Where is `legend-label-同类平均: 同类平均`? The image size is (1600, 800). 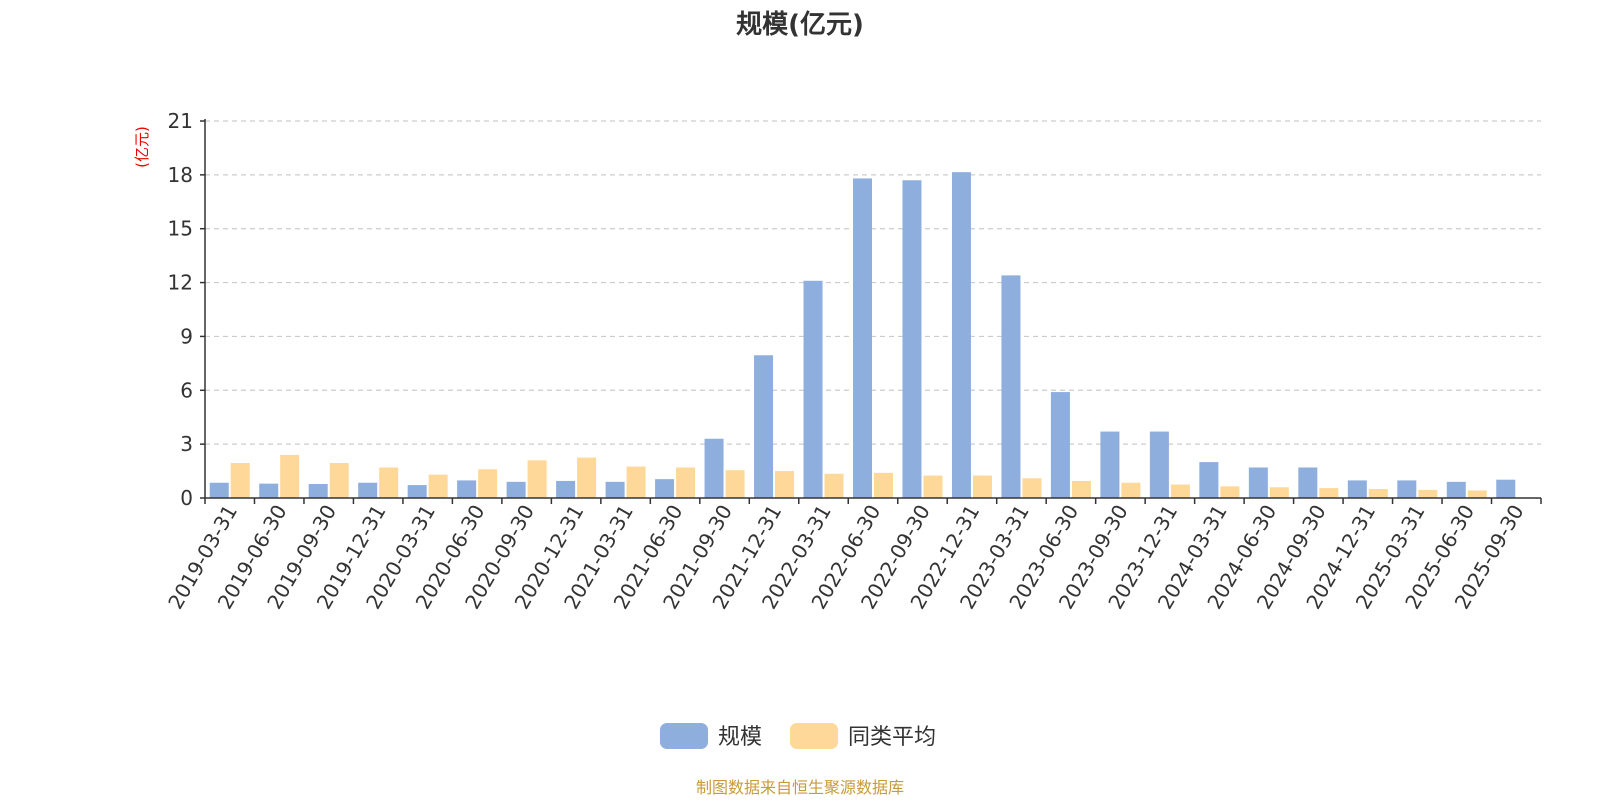 legend-label-同类平均: 同类平均 is located at coordinates (892, 737).